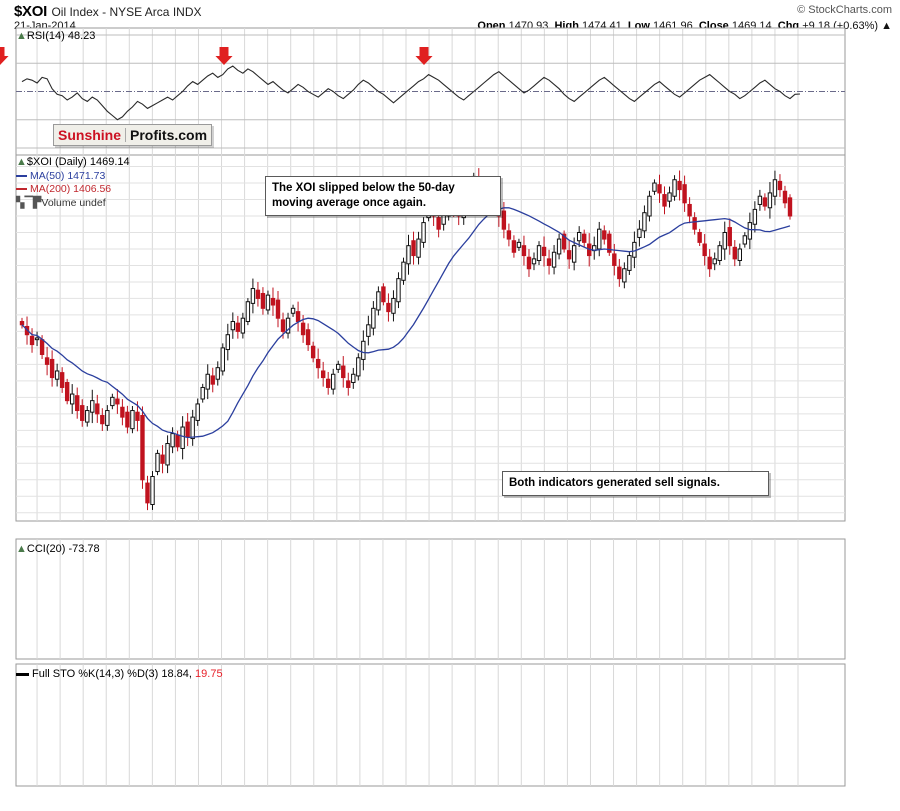  What do you see at coordinates (430, 91) in the screenshot?
I see `rsi-plot` at bounding box center [430, 91].